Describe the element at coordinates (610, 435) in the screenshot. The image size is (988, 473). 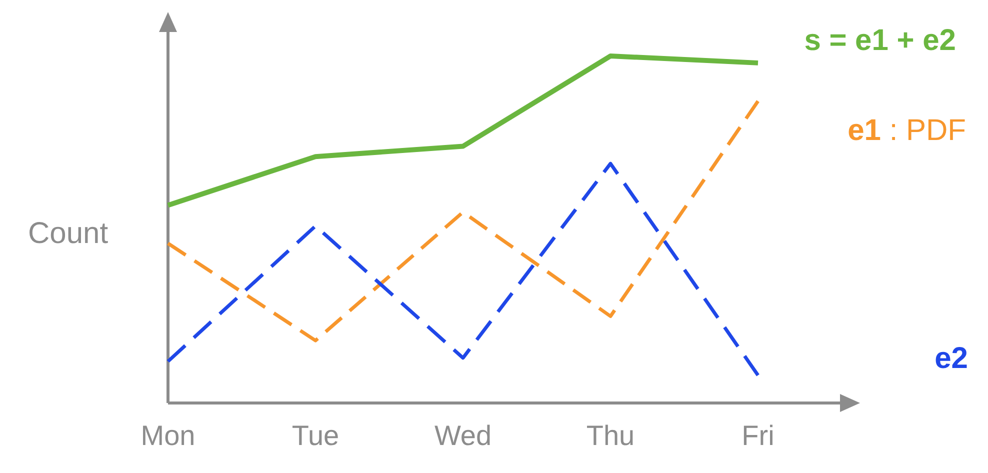
I see `x-tick-label: Thu` at that location.